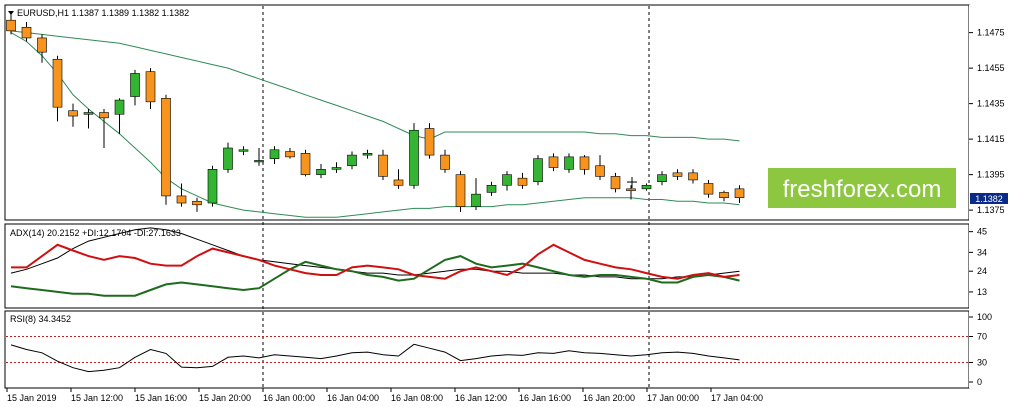 This screenshot has height=418, width=1015. I want to click on rsi-line, so click(375, 358).